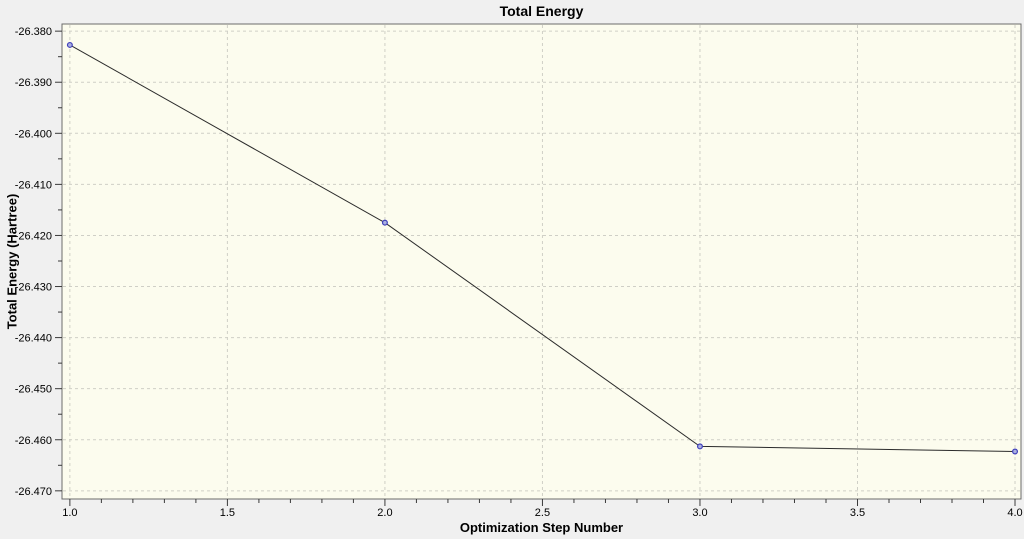  I want to click on x-tick-label: 1.5, so click(227, 513).